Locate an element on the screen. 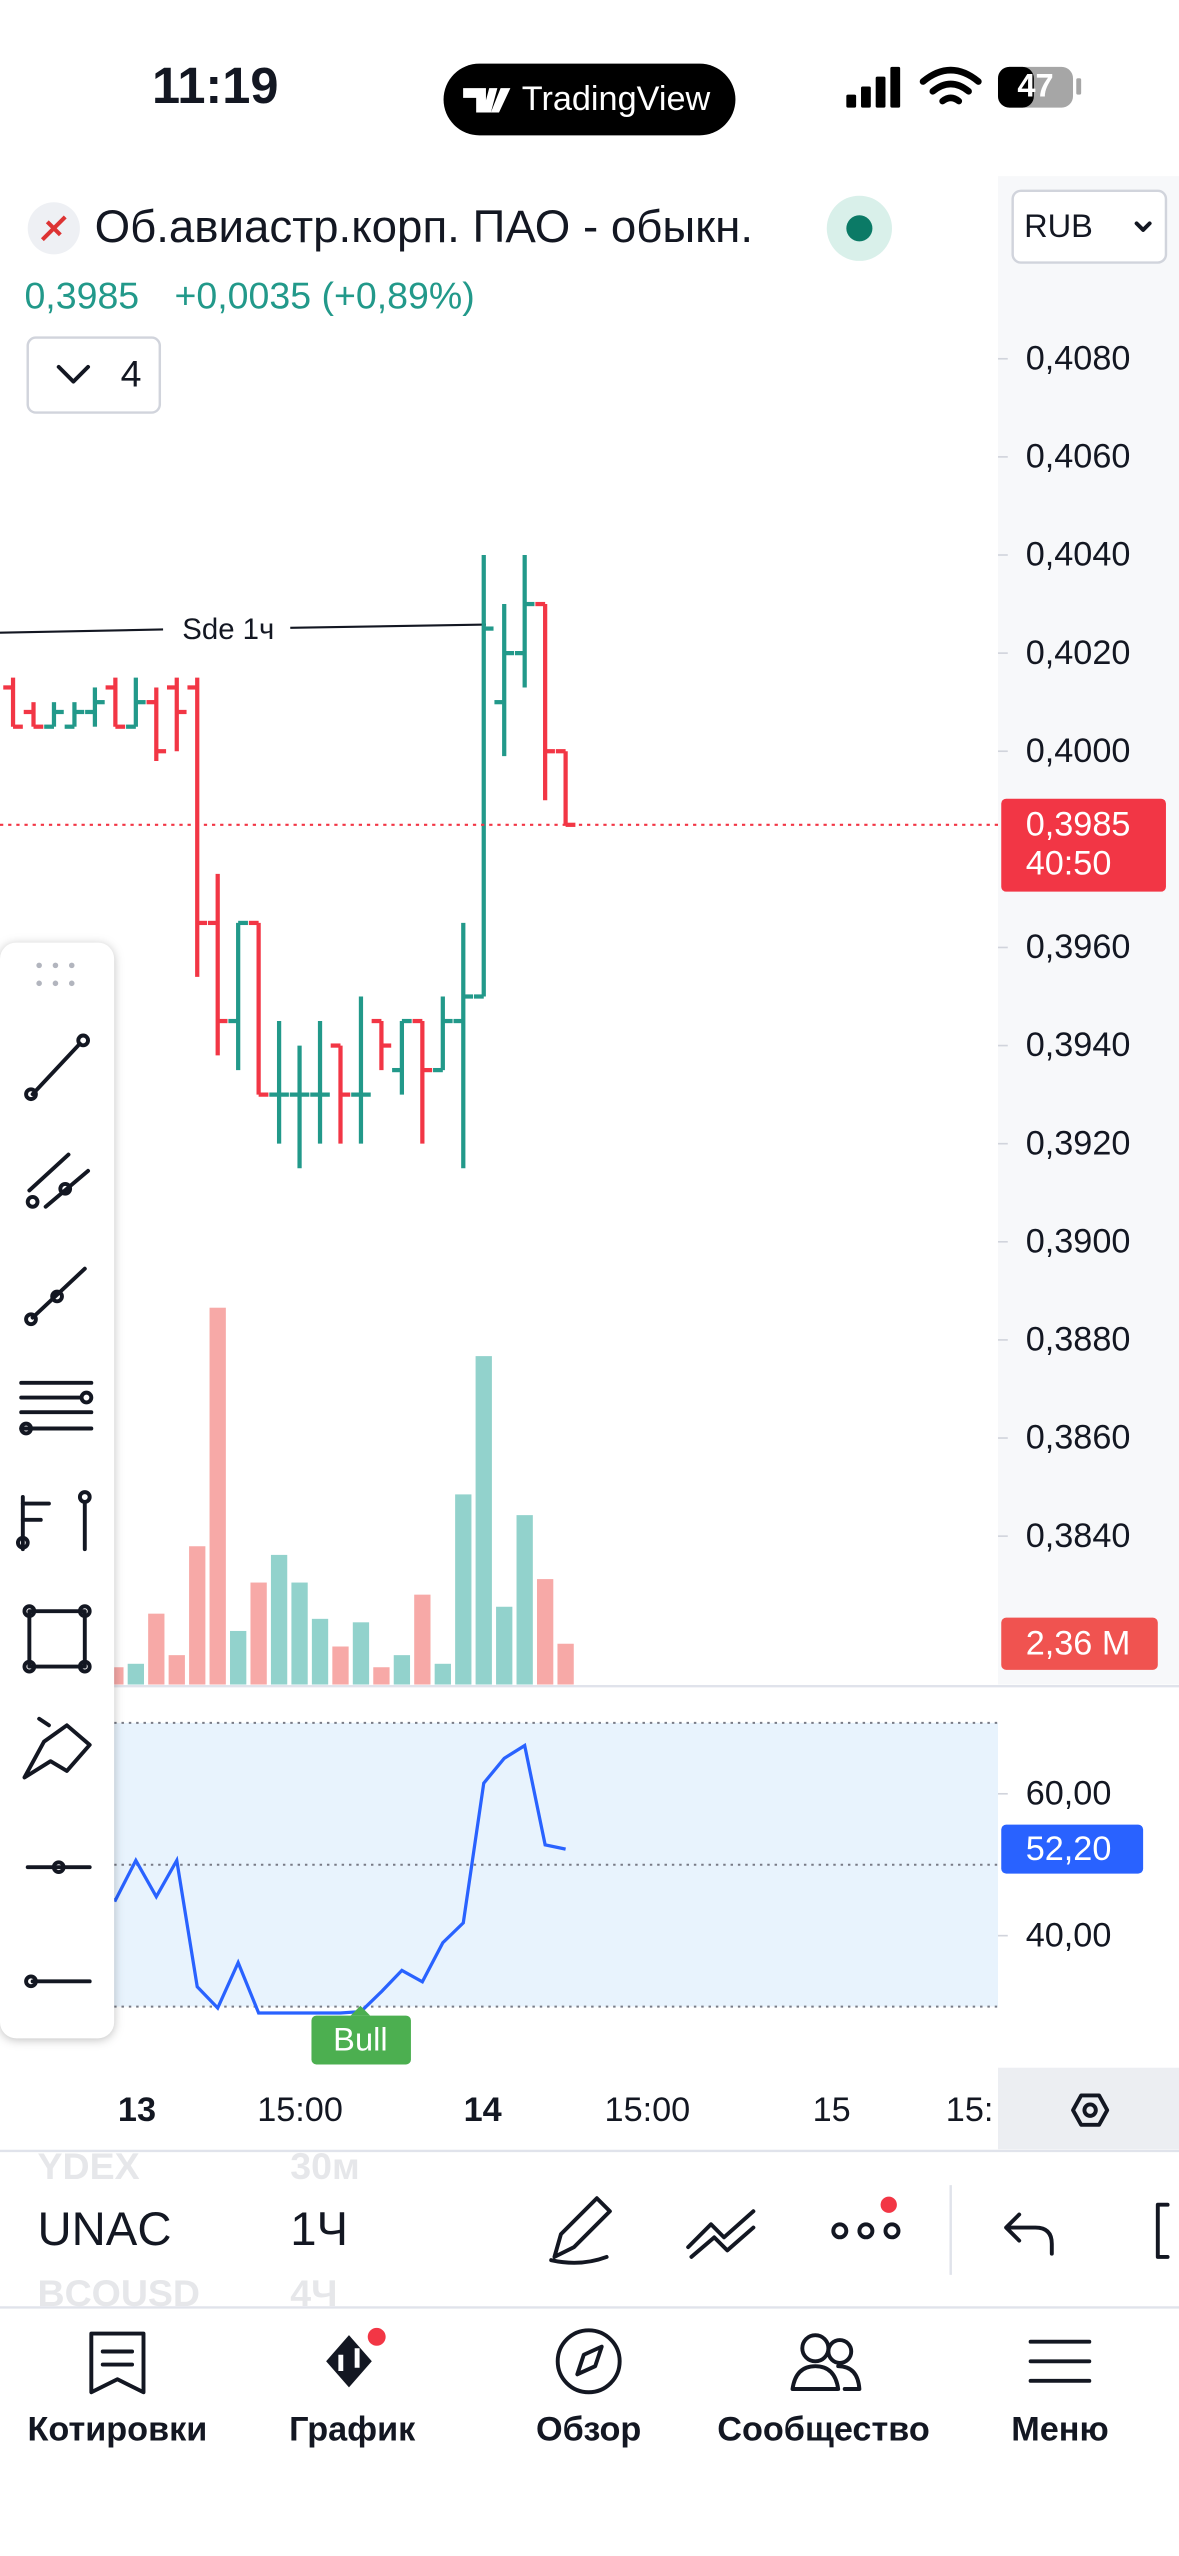  nav-community-icon is located at coordinates (826, 2362).